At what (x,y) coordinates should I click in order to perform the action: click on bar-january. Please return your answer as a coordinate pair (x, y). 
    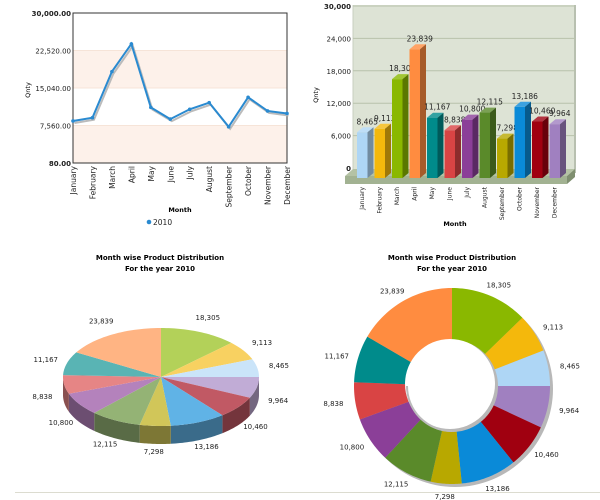
    Looking at the image, I should click on (362, 155).